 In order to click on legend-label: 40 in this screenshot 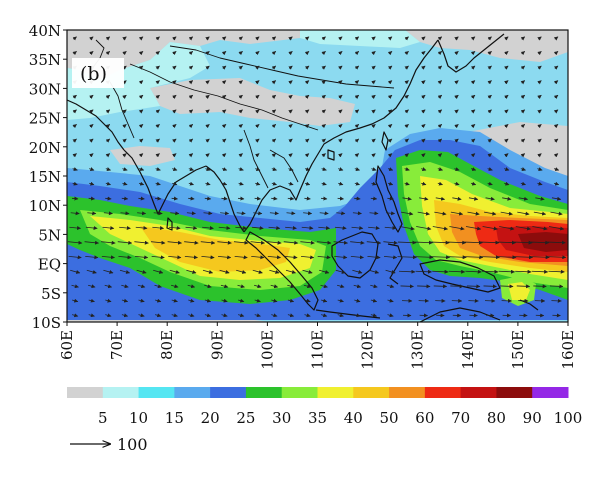, I will do `click(353, 418)`.